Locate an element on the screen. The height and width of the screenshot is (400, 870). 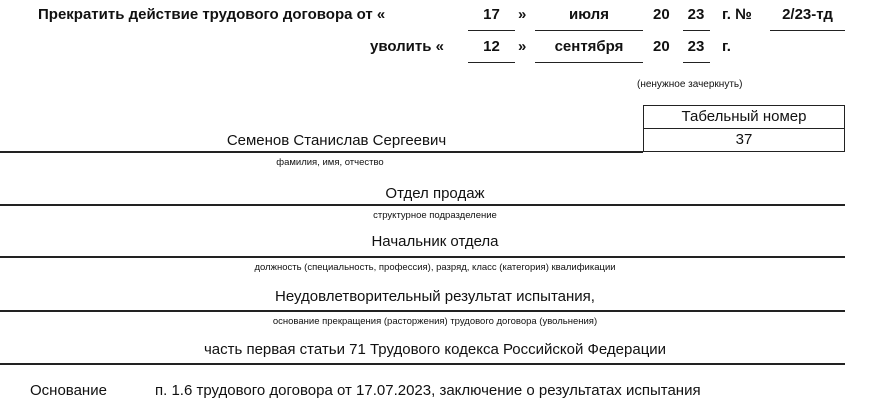
employee-name: Семенов Станислав Сергеевич is located at coordinates (336, 140).